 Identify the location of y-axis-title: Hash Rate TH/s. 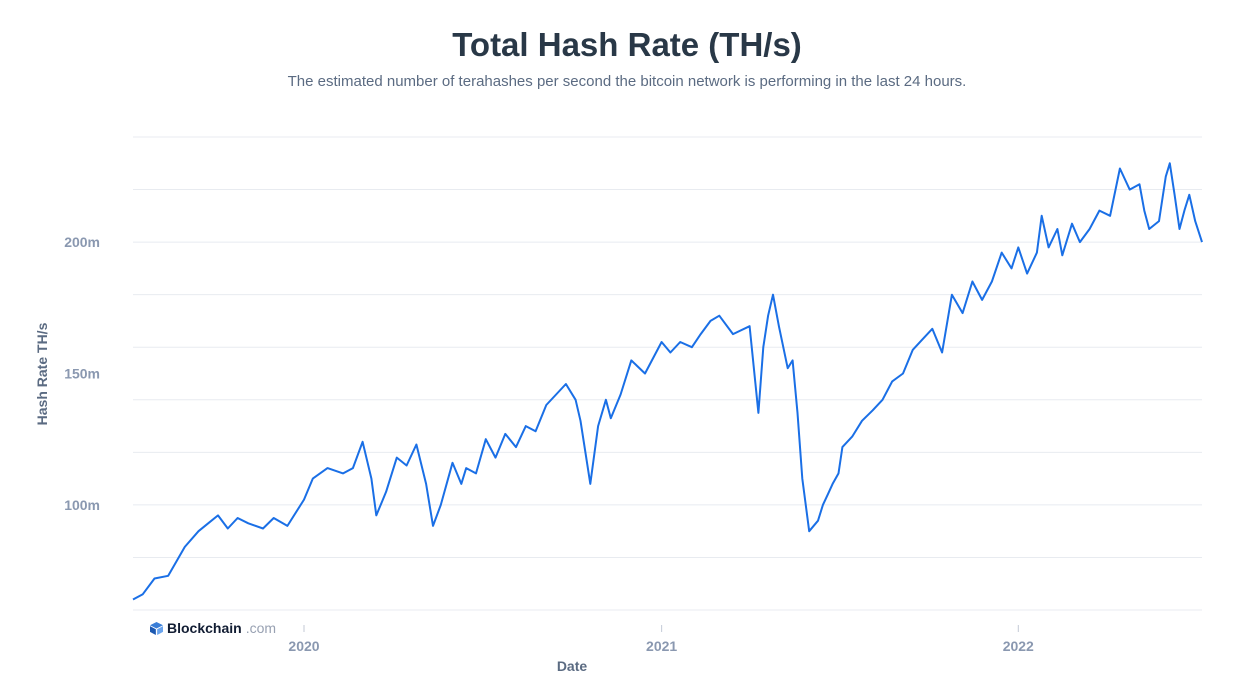
(42, 373).